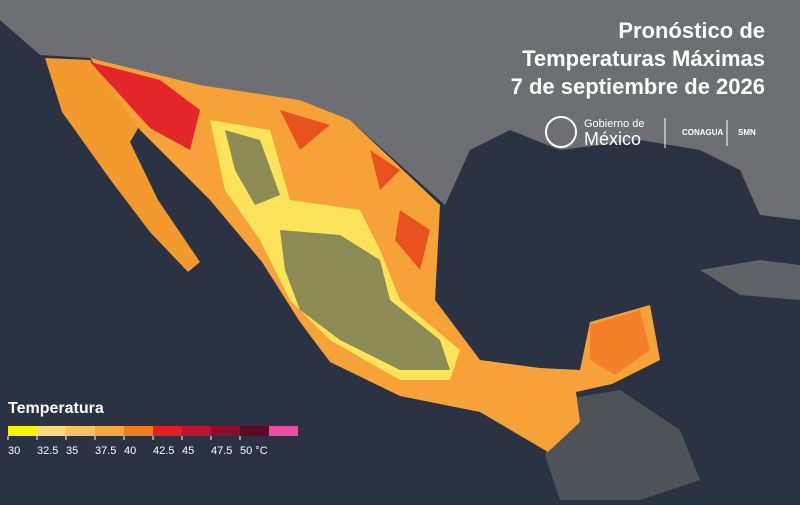 The image size is (800, 505). Describe the element at coordinates (221, 451) in the screenshot. I see `legend-tick-label: 47.5` at that location.